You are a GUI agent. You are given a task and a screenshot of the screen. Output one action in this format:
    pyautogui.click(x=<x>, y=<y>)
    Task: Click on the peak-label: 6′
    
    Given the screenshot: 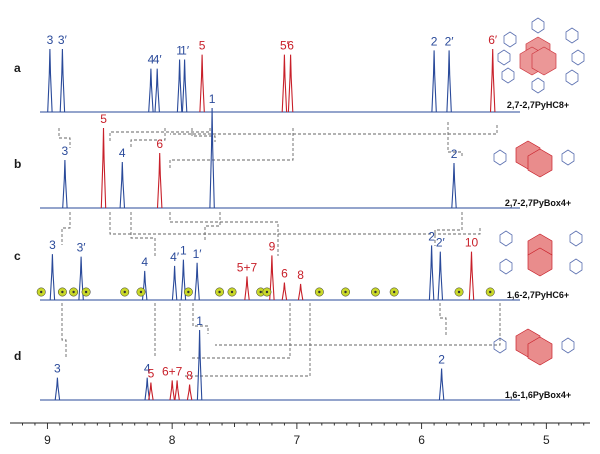 What is the action you would take?
    pyautogui.click(x=493, y=40)
    